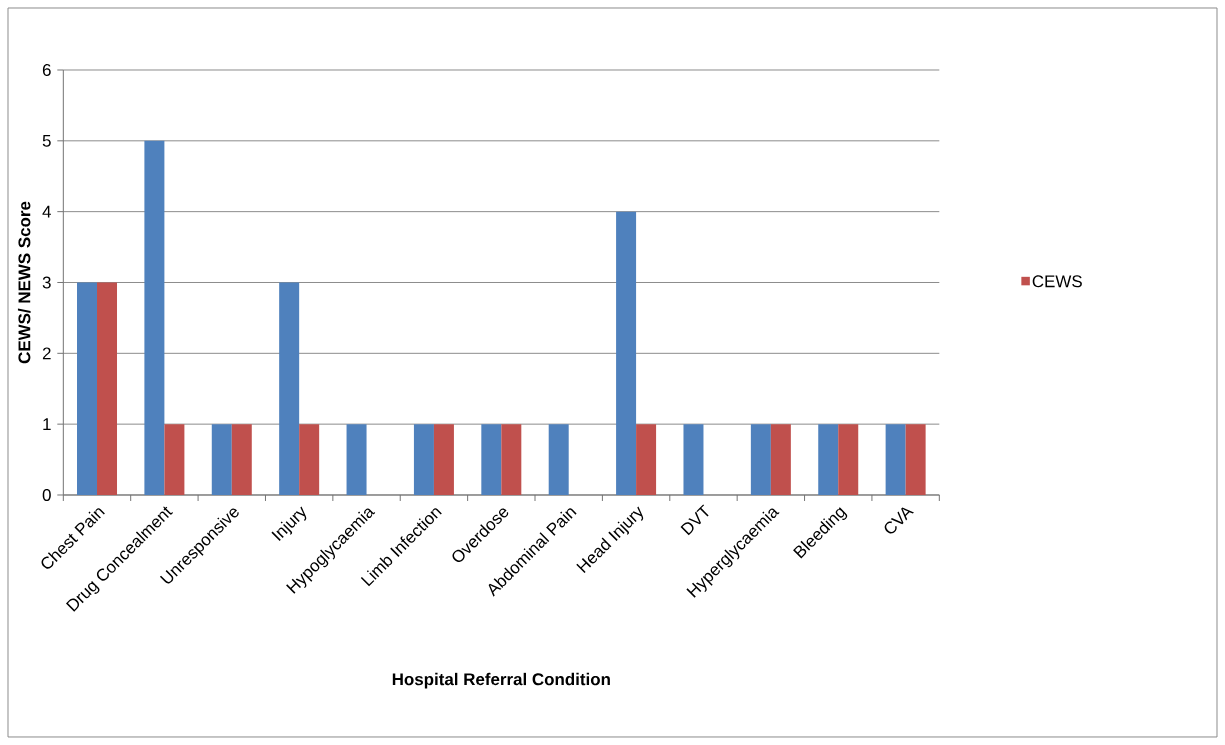 The height and width of the screenshot is (745, 1225). I want to click on y-tick-label: 5, so click(46, 140).